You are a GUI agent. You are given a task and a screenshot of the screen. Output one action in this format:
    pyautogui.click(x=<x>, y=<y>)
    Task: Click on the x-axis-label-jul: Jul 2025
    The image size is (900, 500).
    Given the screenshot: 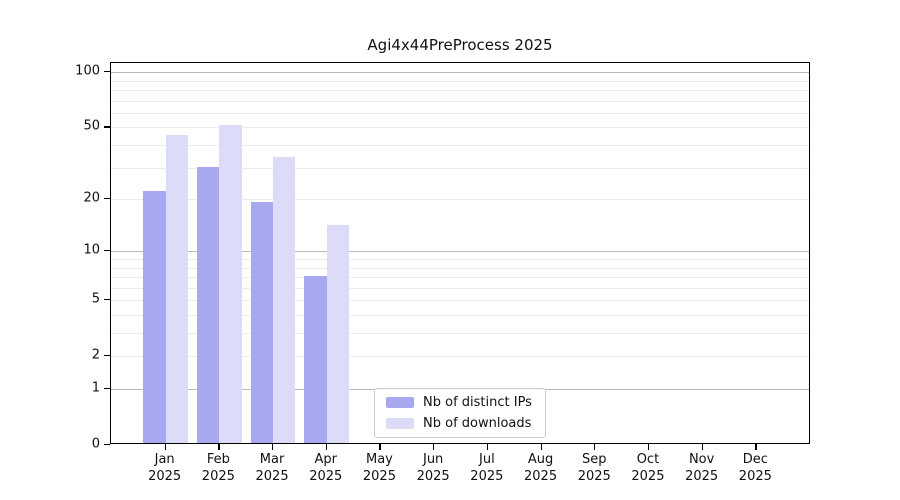 What is the action you would take?
    pyautogui.click(x=487, y=468)
    